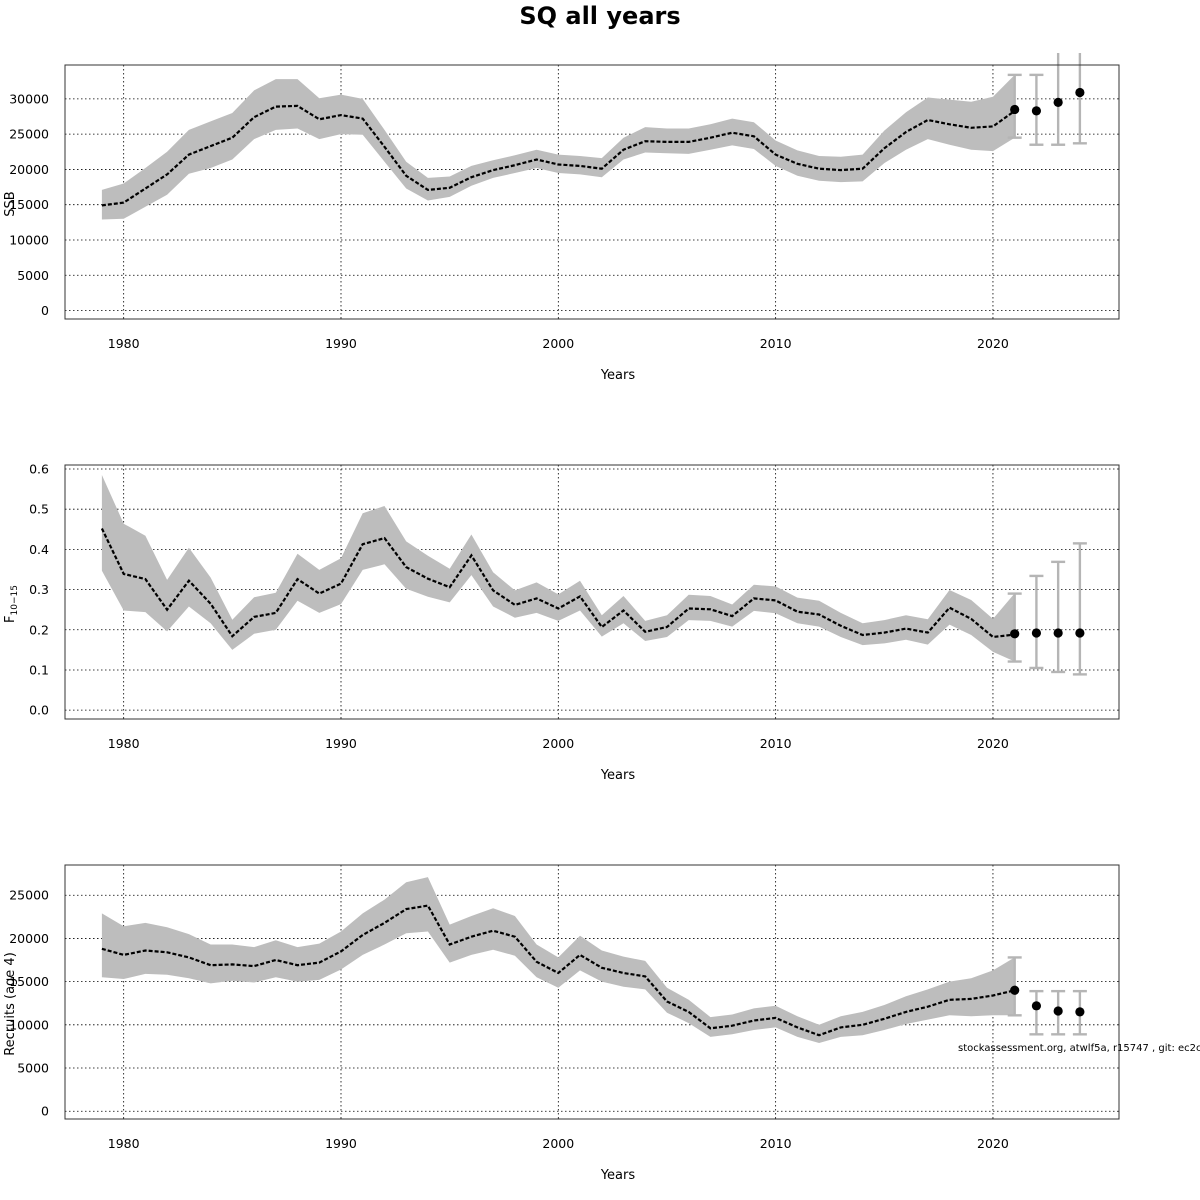 The height and width of the screenshot is (1200, 1200). I want to click on y-tick-label: 0.0, so click(39, 710).